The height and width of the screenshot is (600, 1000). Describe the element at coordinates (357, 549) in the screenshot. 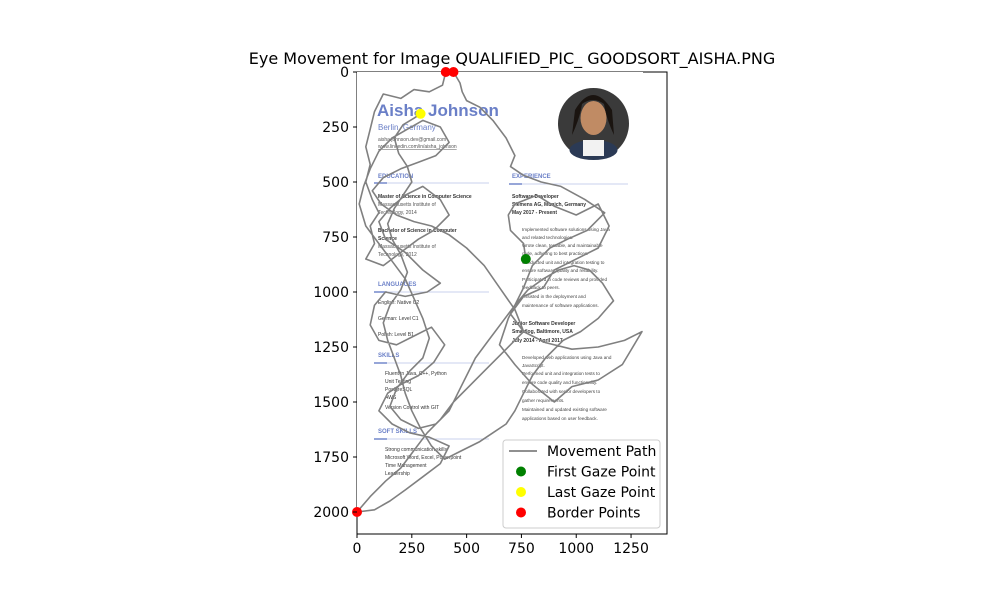

I see `x-tick-label: 0` at that location.